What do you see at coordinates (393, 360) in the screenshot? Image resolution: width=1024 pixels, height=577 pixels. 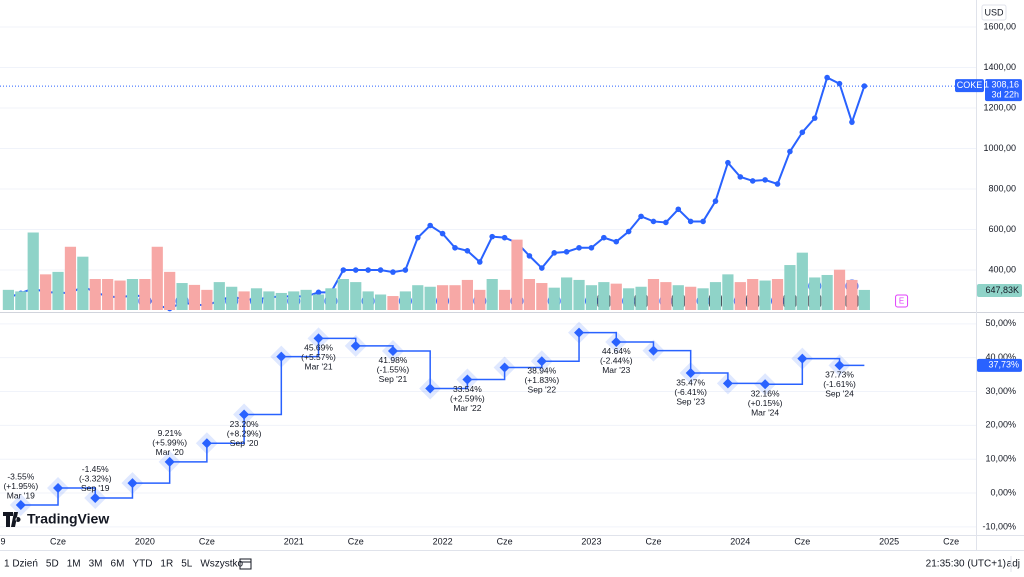 I see `point-label: 41.98%` at bounding box center [393, 360].